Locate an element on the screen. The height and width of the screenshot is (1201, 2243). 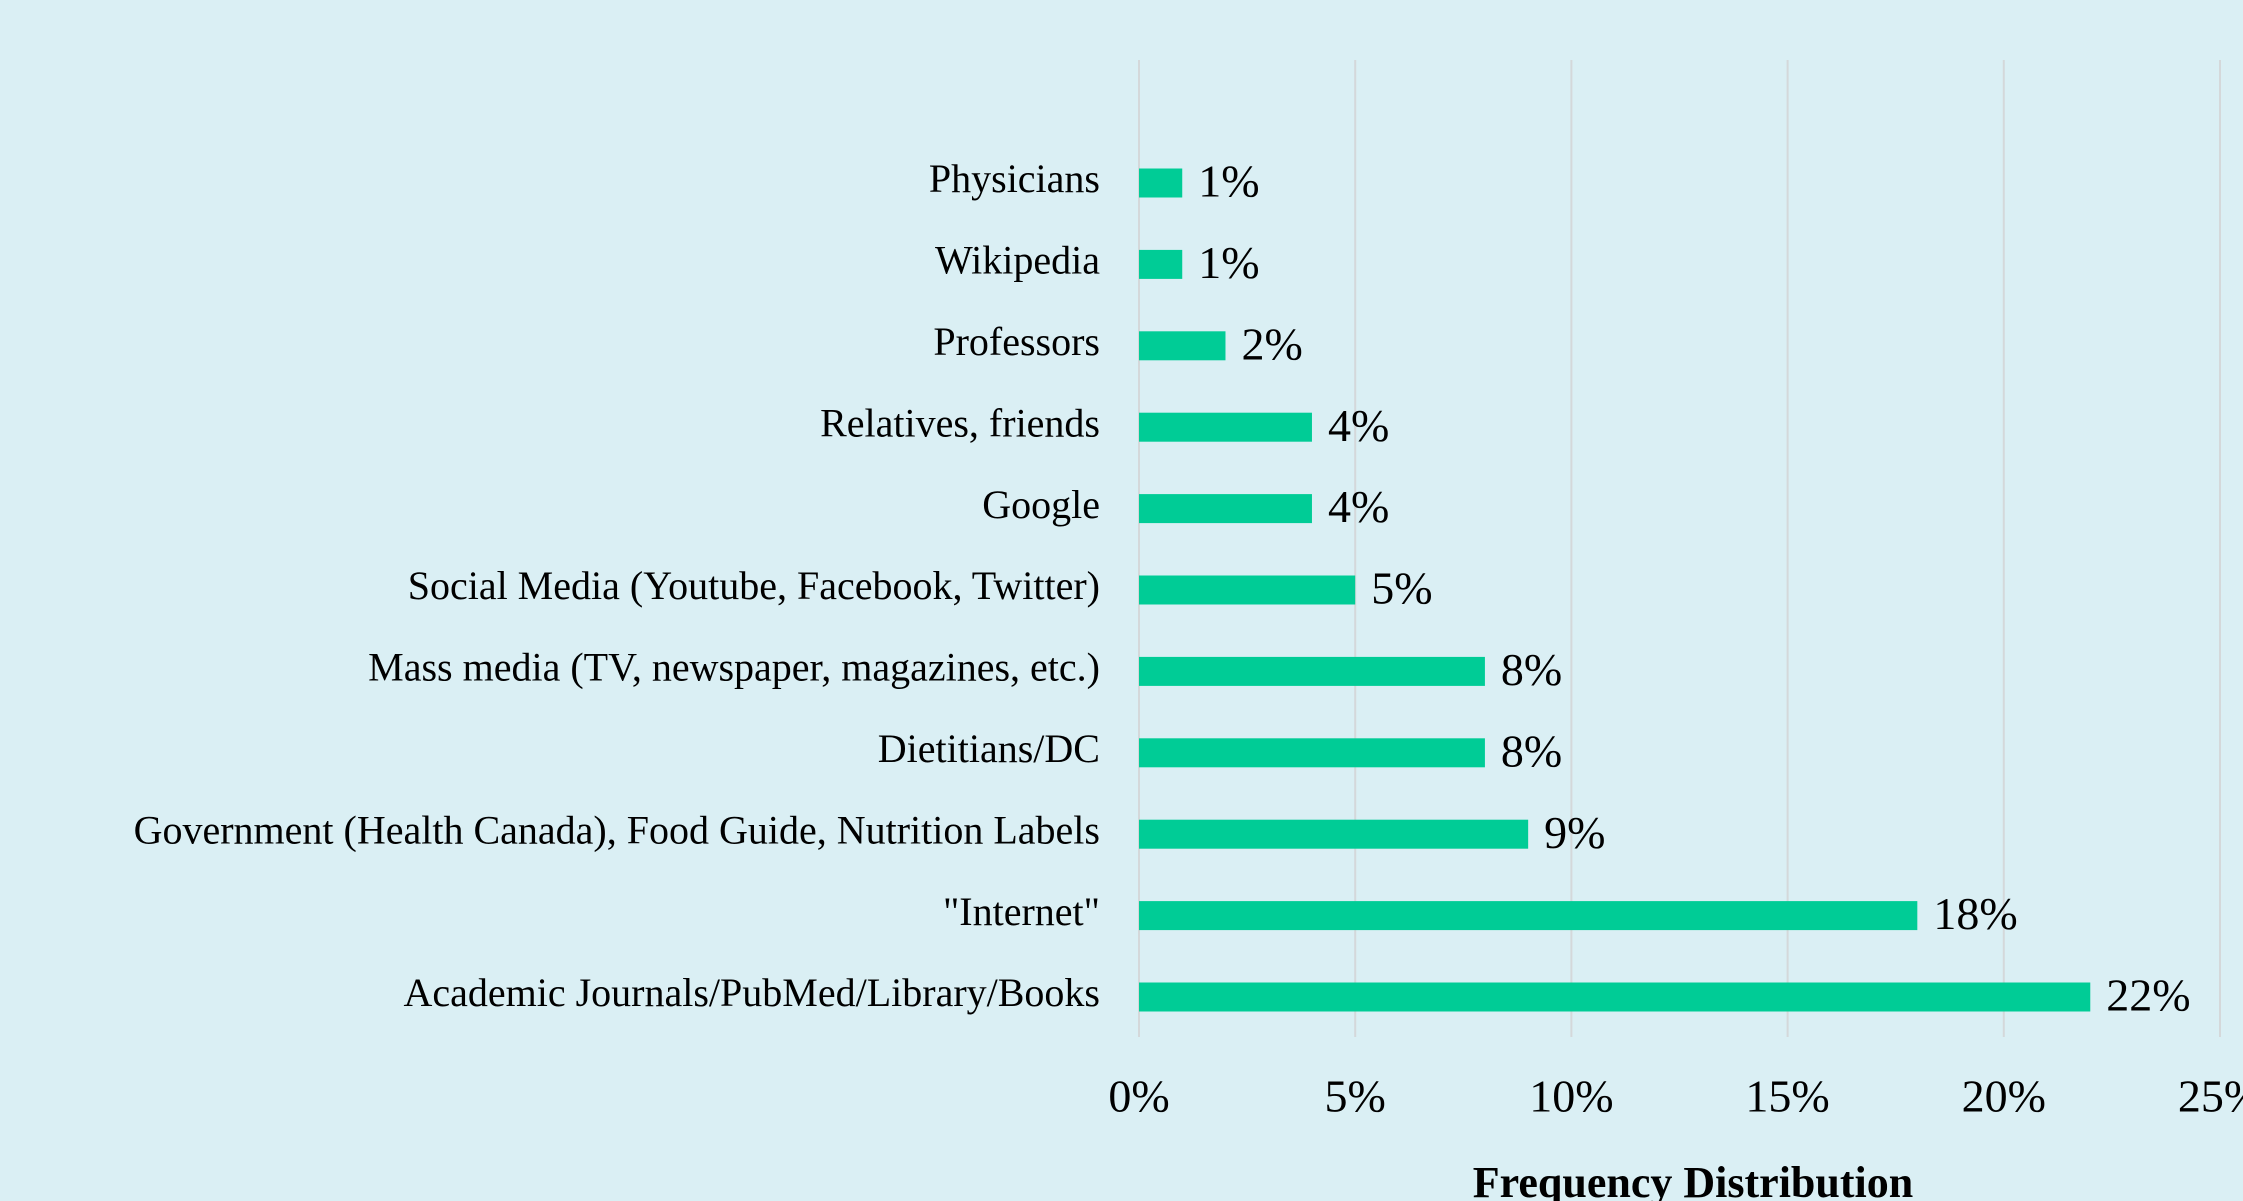
y-tick-label: Wikipedia is located at coordinates (1017, 260).